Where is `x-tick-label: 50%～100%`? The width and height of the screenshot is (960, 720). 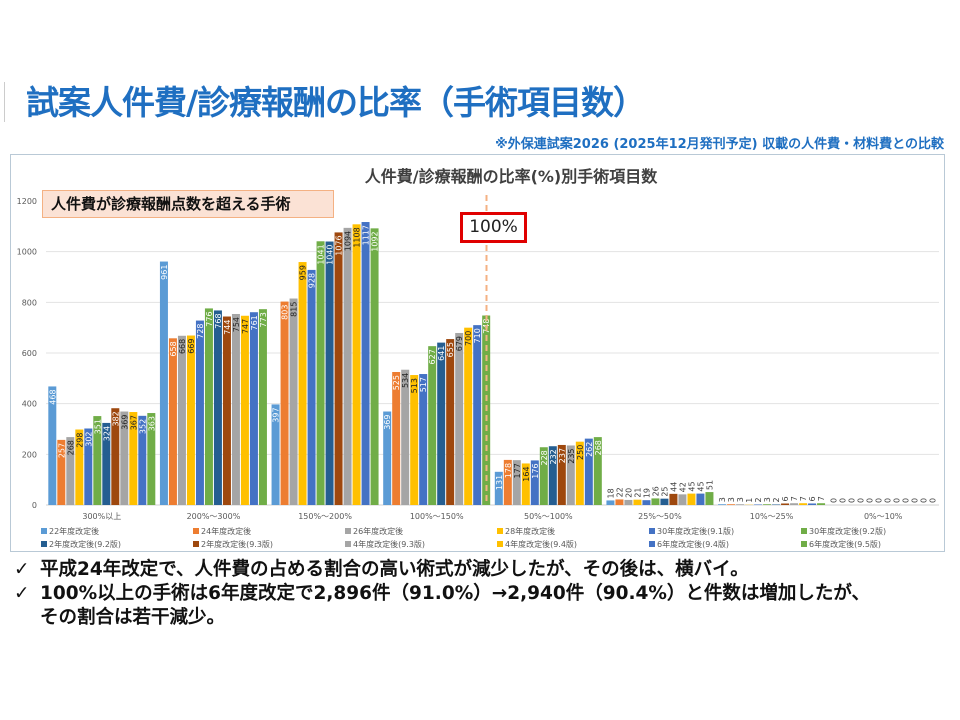
x-tick-label: 50%～100% is located at coordinates (548, 516).